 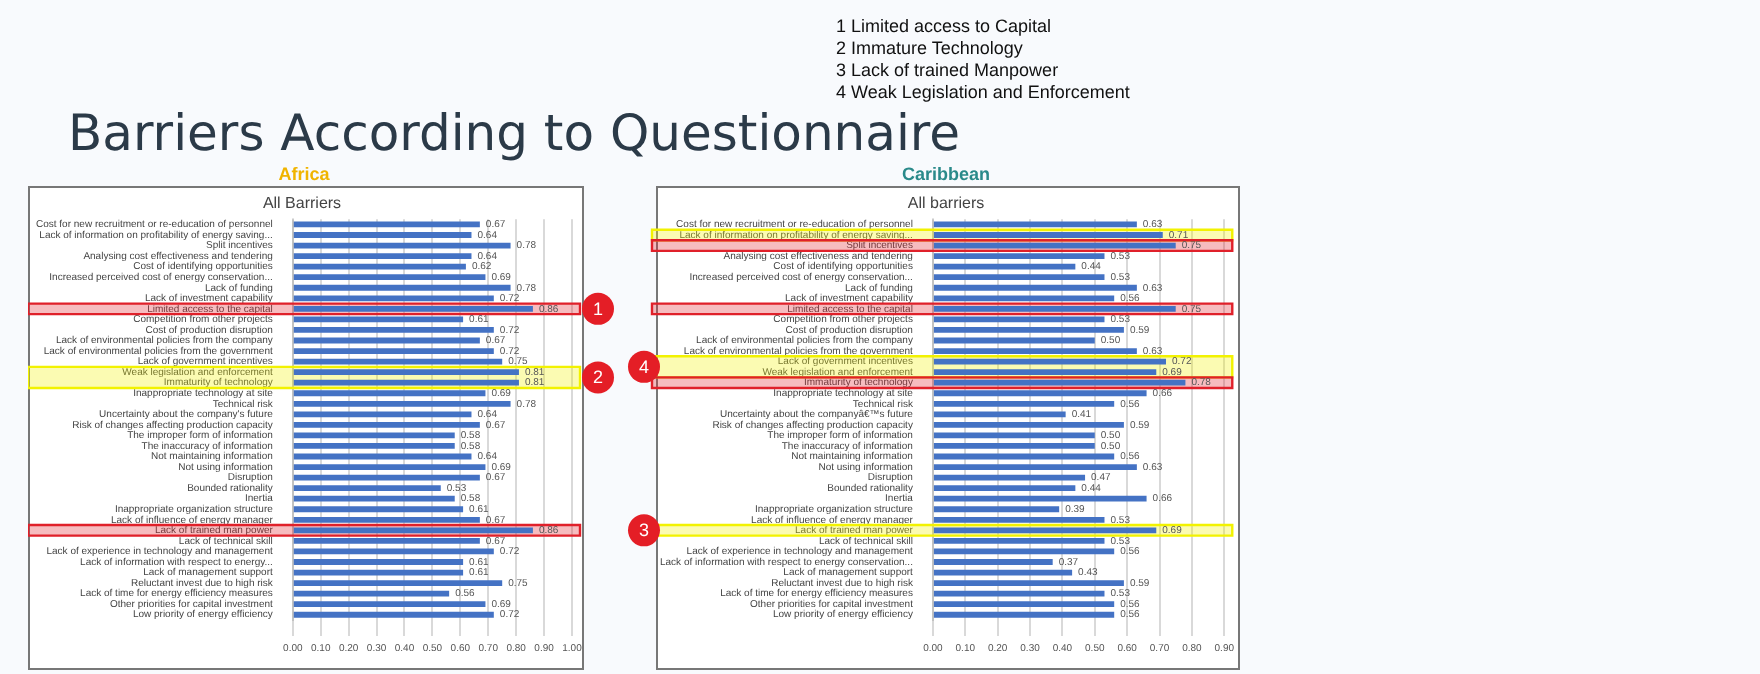 I want to click on chart-subtitle: Caribbean, so click(x=945, y=174).